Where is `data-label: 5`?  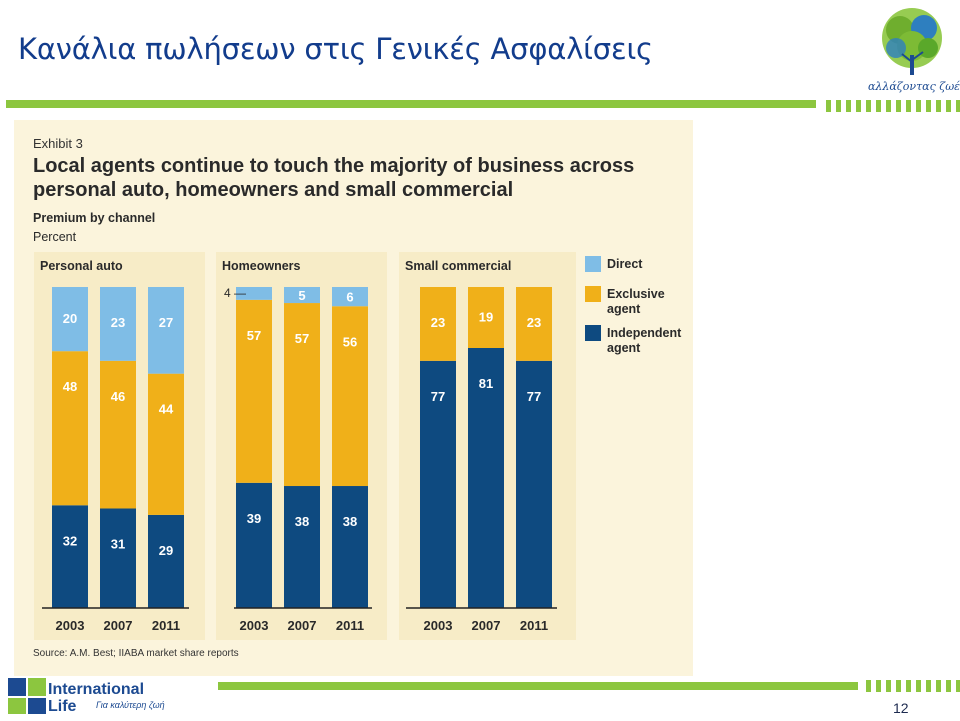
data-label: 5 is located at coordinates (301, 295).